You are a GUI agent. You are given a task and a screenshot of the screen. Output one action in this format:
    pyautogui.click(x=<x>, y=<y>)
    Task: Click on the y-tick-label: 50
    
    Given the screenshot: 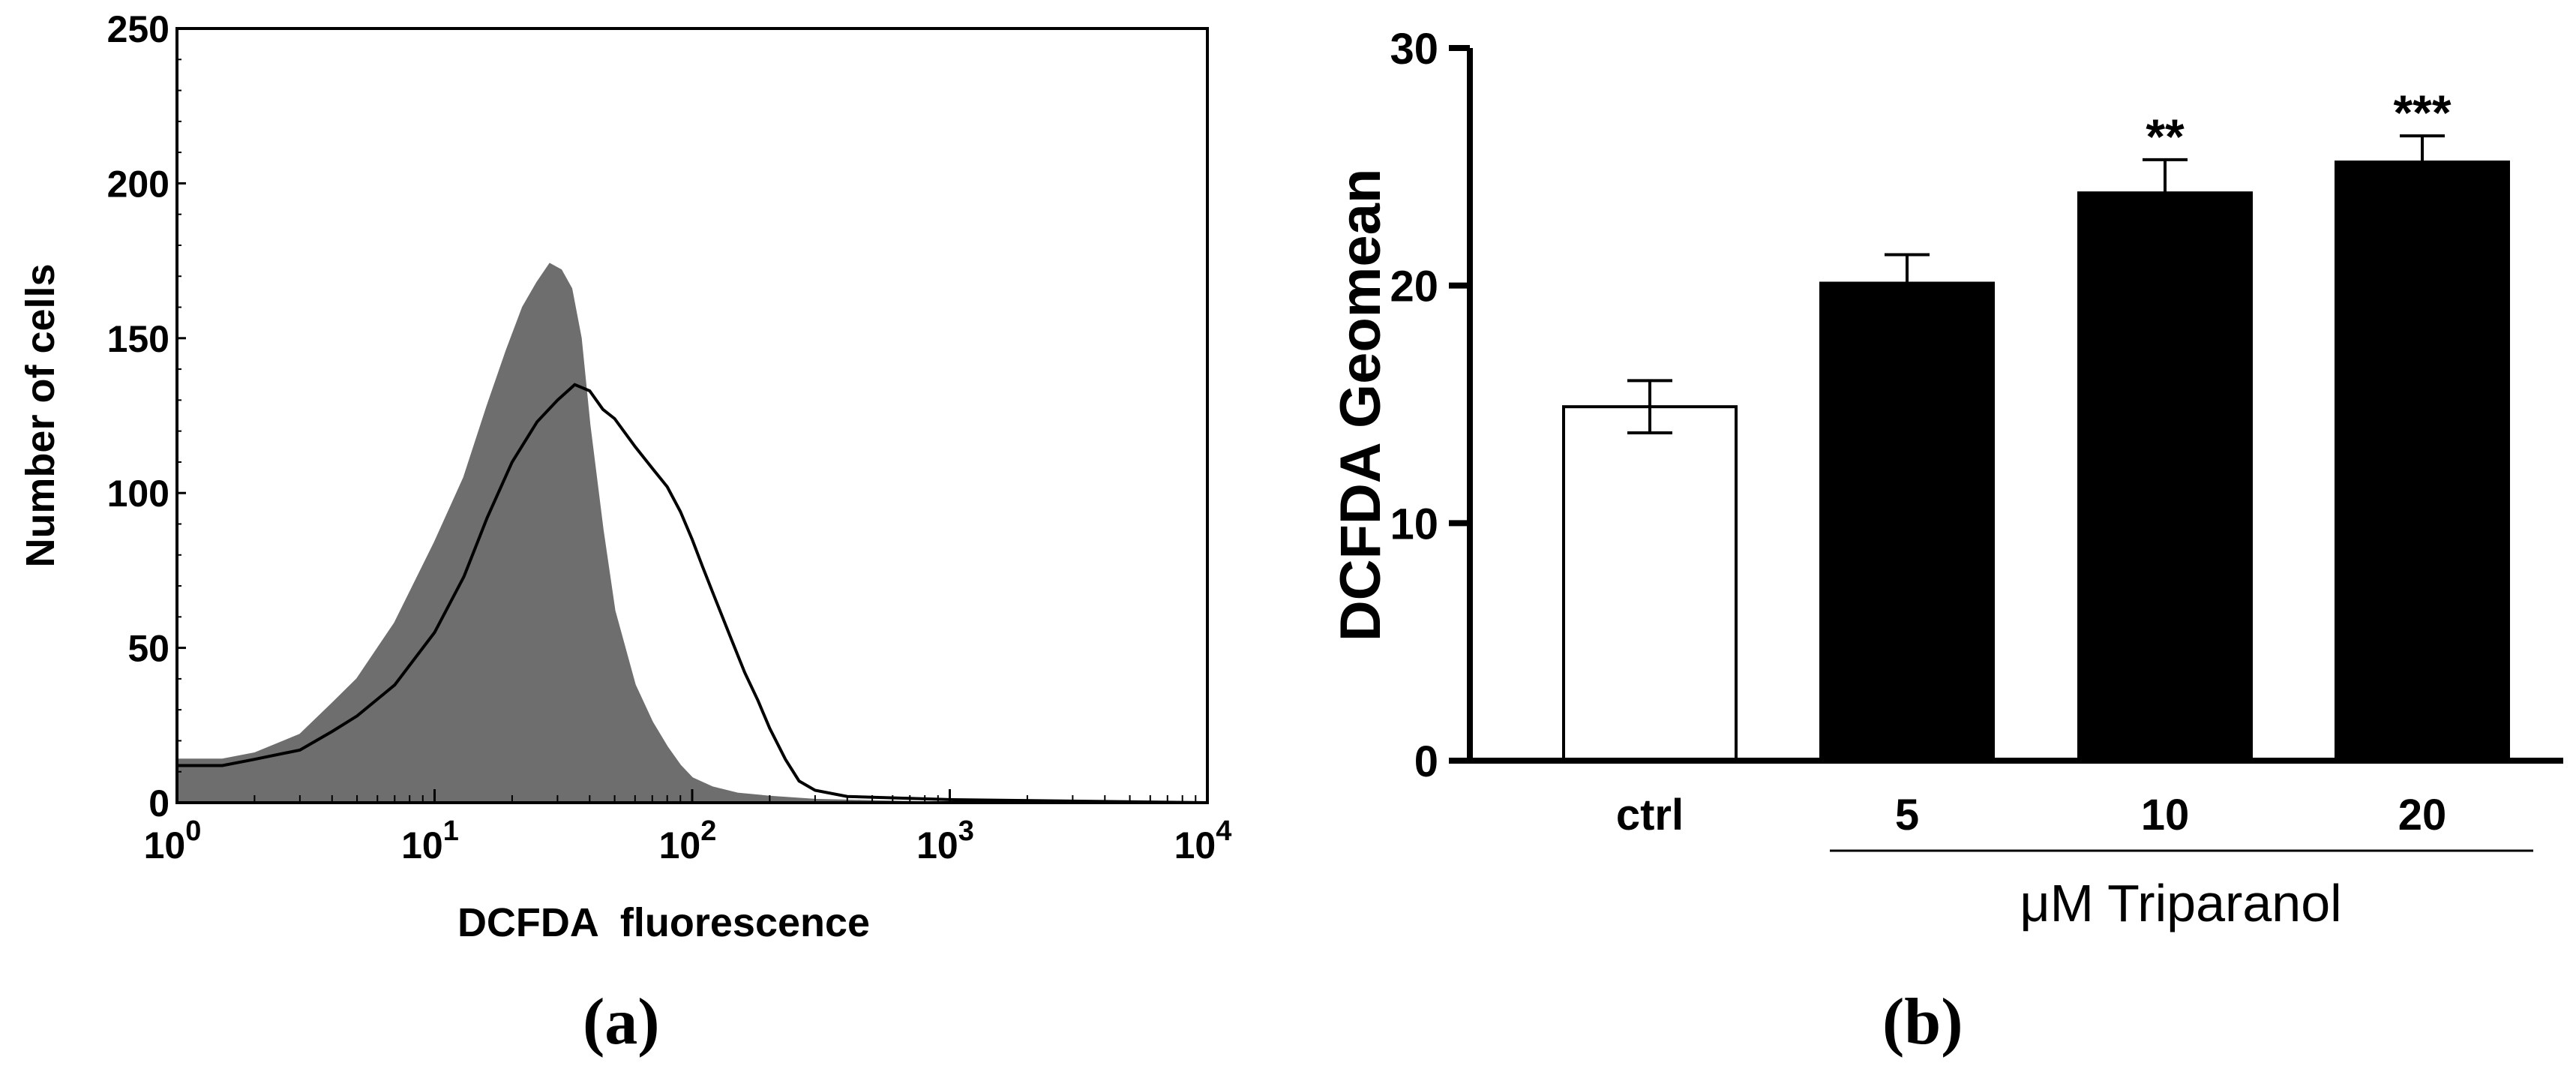 What is the action you would take?
    pyautogui.click(x=148, y=649)
    